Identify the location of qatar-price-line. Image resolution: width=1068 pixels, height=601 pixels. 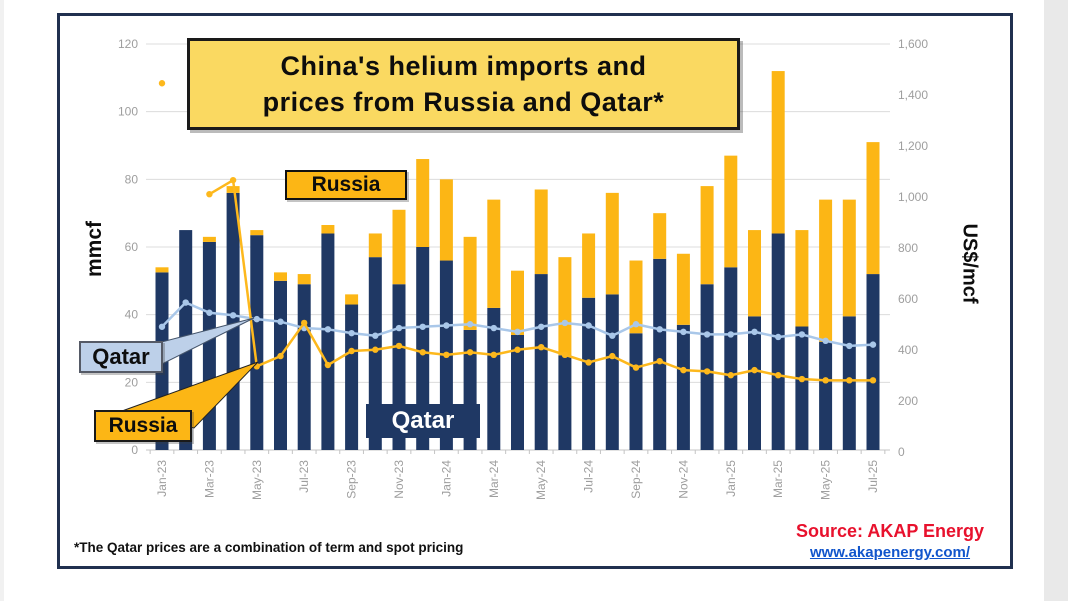
(517, 324).